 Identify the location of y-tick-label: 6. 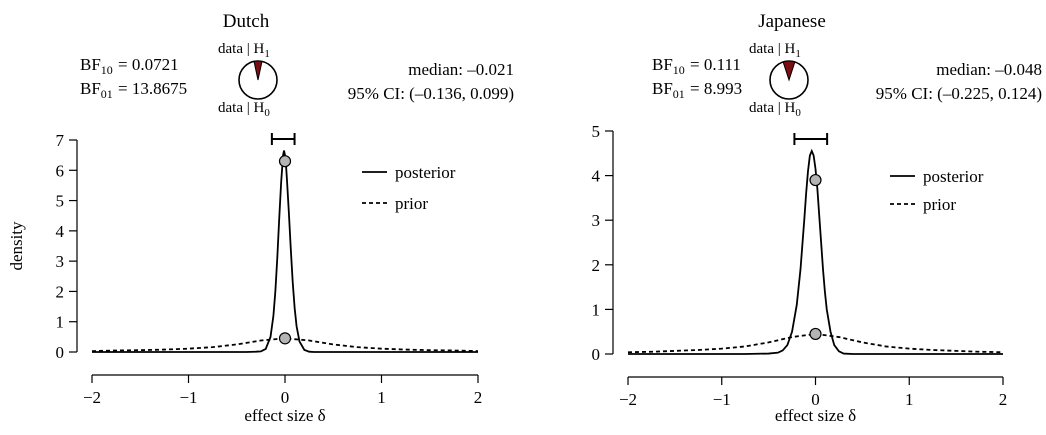
(60, 170).